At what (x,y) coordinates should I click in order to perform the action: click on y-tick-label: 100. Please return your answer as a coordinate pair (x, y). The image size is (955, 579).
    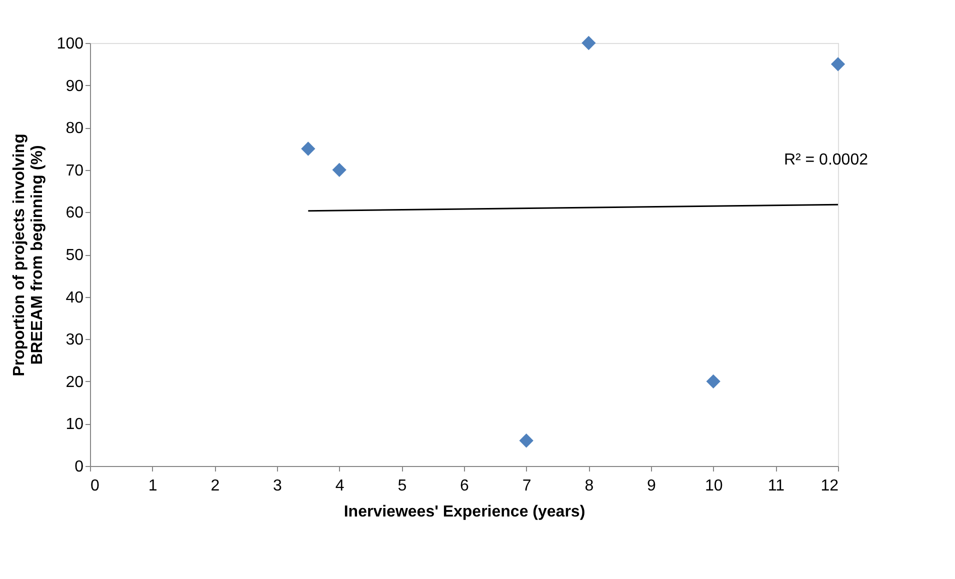
    Looking at the image, I should click on (70, 44).